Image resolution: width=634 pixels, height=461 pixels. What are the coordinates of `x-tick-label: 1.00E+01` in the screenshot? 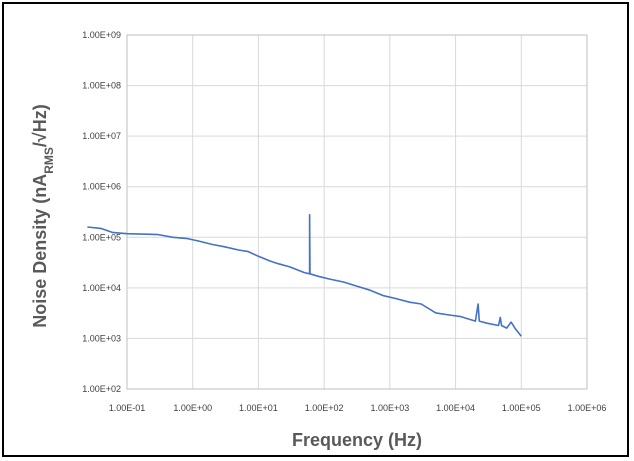 It's located at (258, 408).